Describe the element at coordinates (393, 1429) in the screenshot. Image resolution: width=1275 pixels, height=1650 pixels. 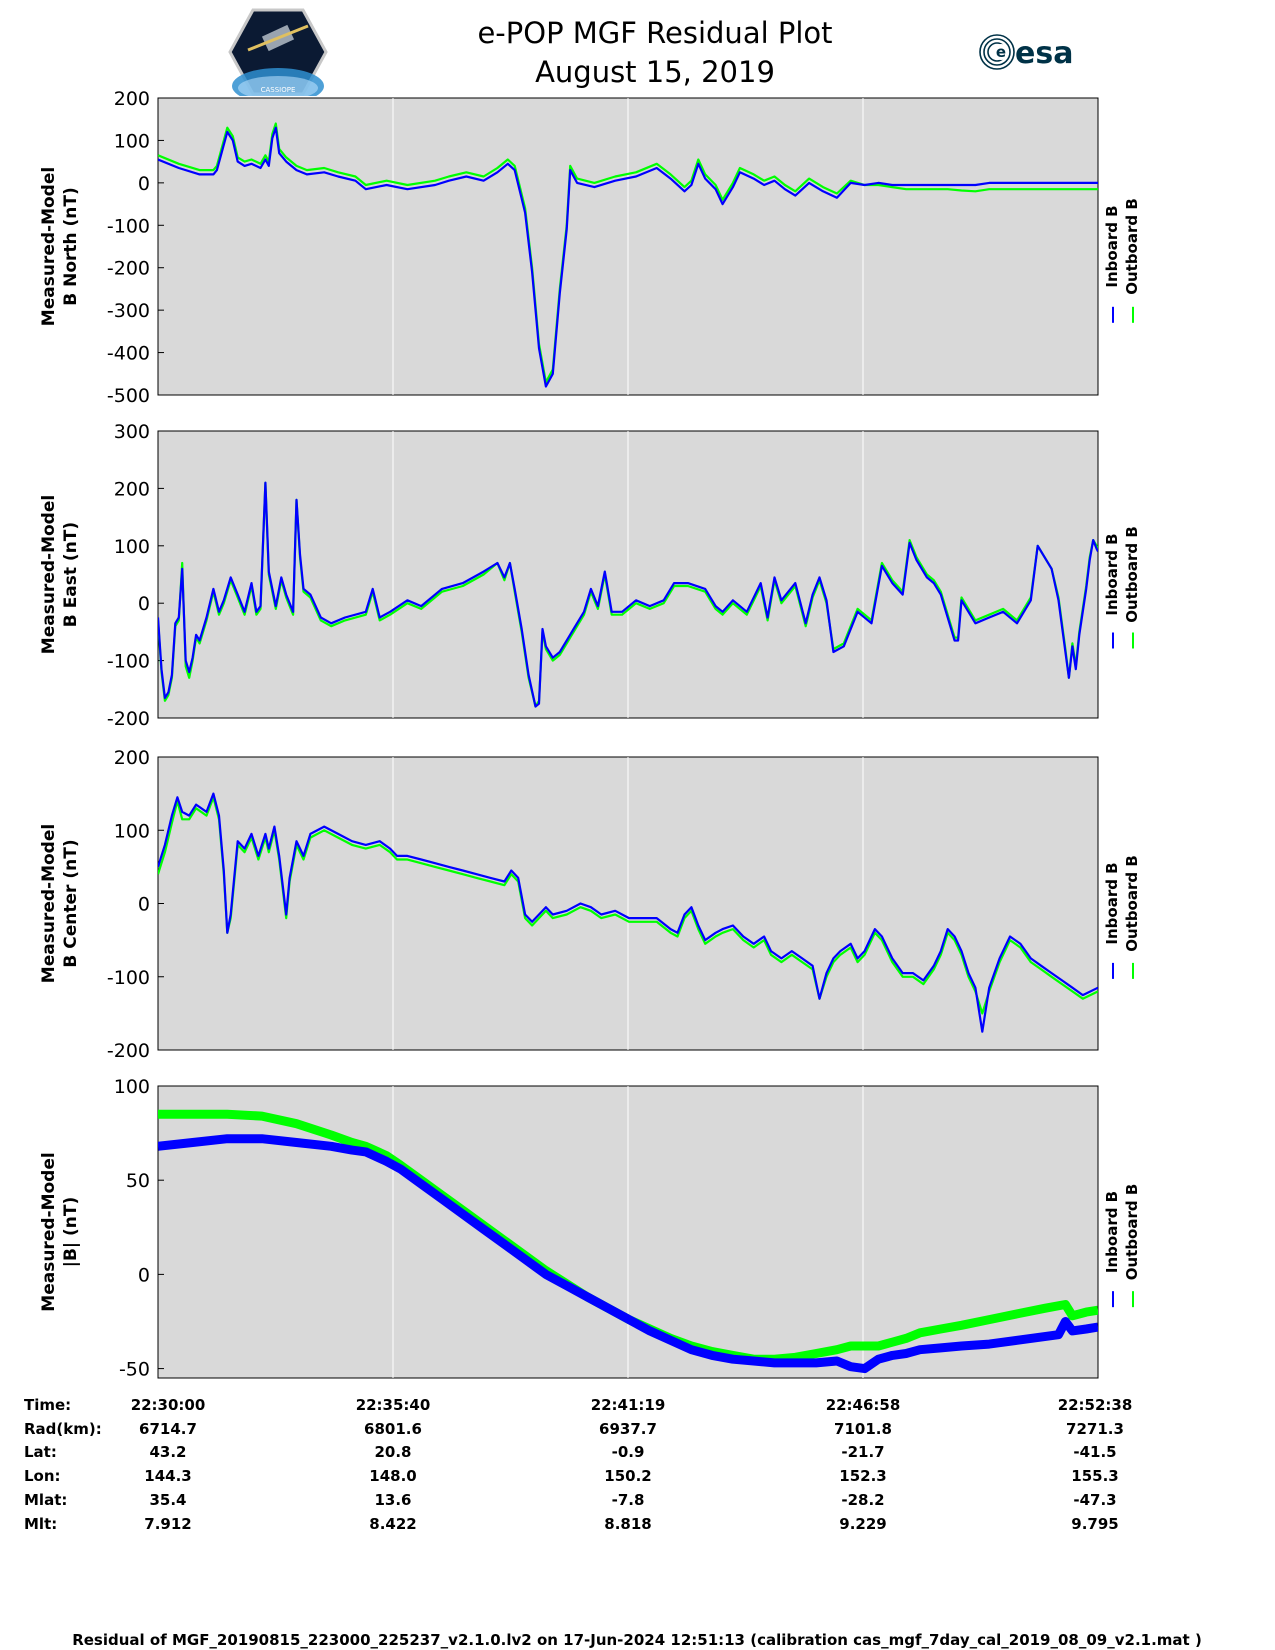
I see `ephemeris-value: 6801.6` at that location.